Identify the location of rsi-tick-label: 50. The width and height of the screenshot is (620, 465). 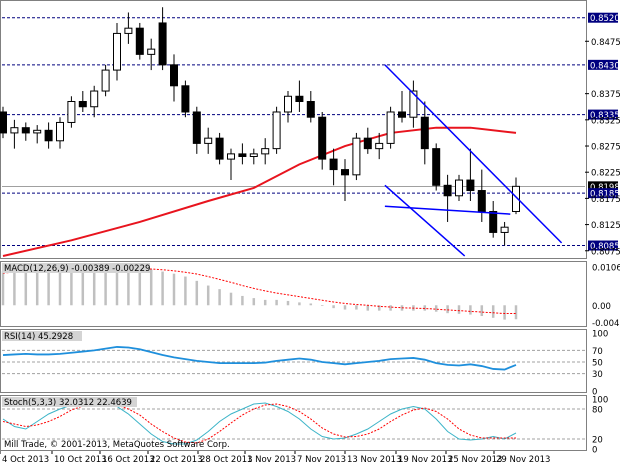
(597, 364).